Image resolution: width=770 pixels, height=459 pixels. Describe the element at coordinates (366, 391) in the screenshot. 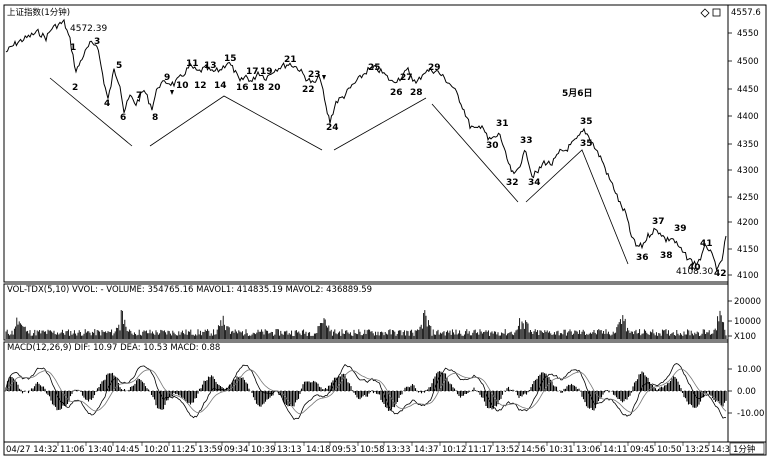

I see `dea-line` at that location.